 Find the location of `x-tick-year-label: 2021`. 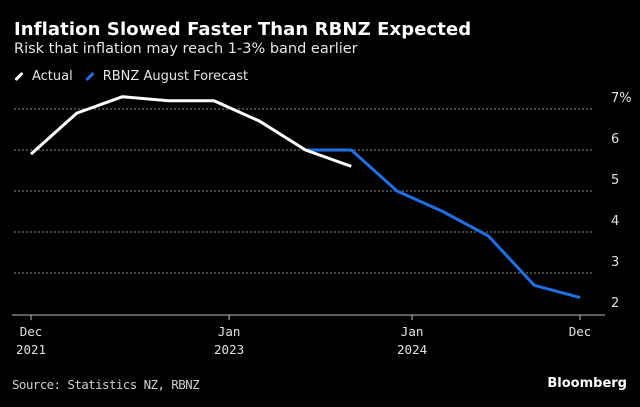

x-tick-year-label: 2021 is located at coordinates (31, 349).